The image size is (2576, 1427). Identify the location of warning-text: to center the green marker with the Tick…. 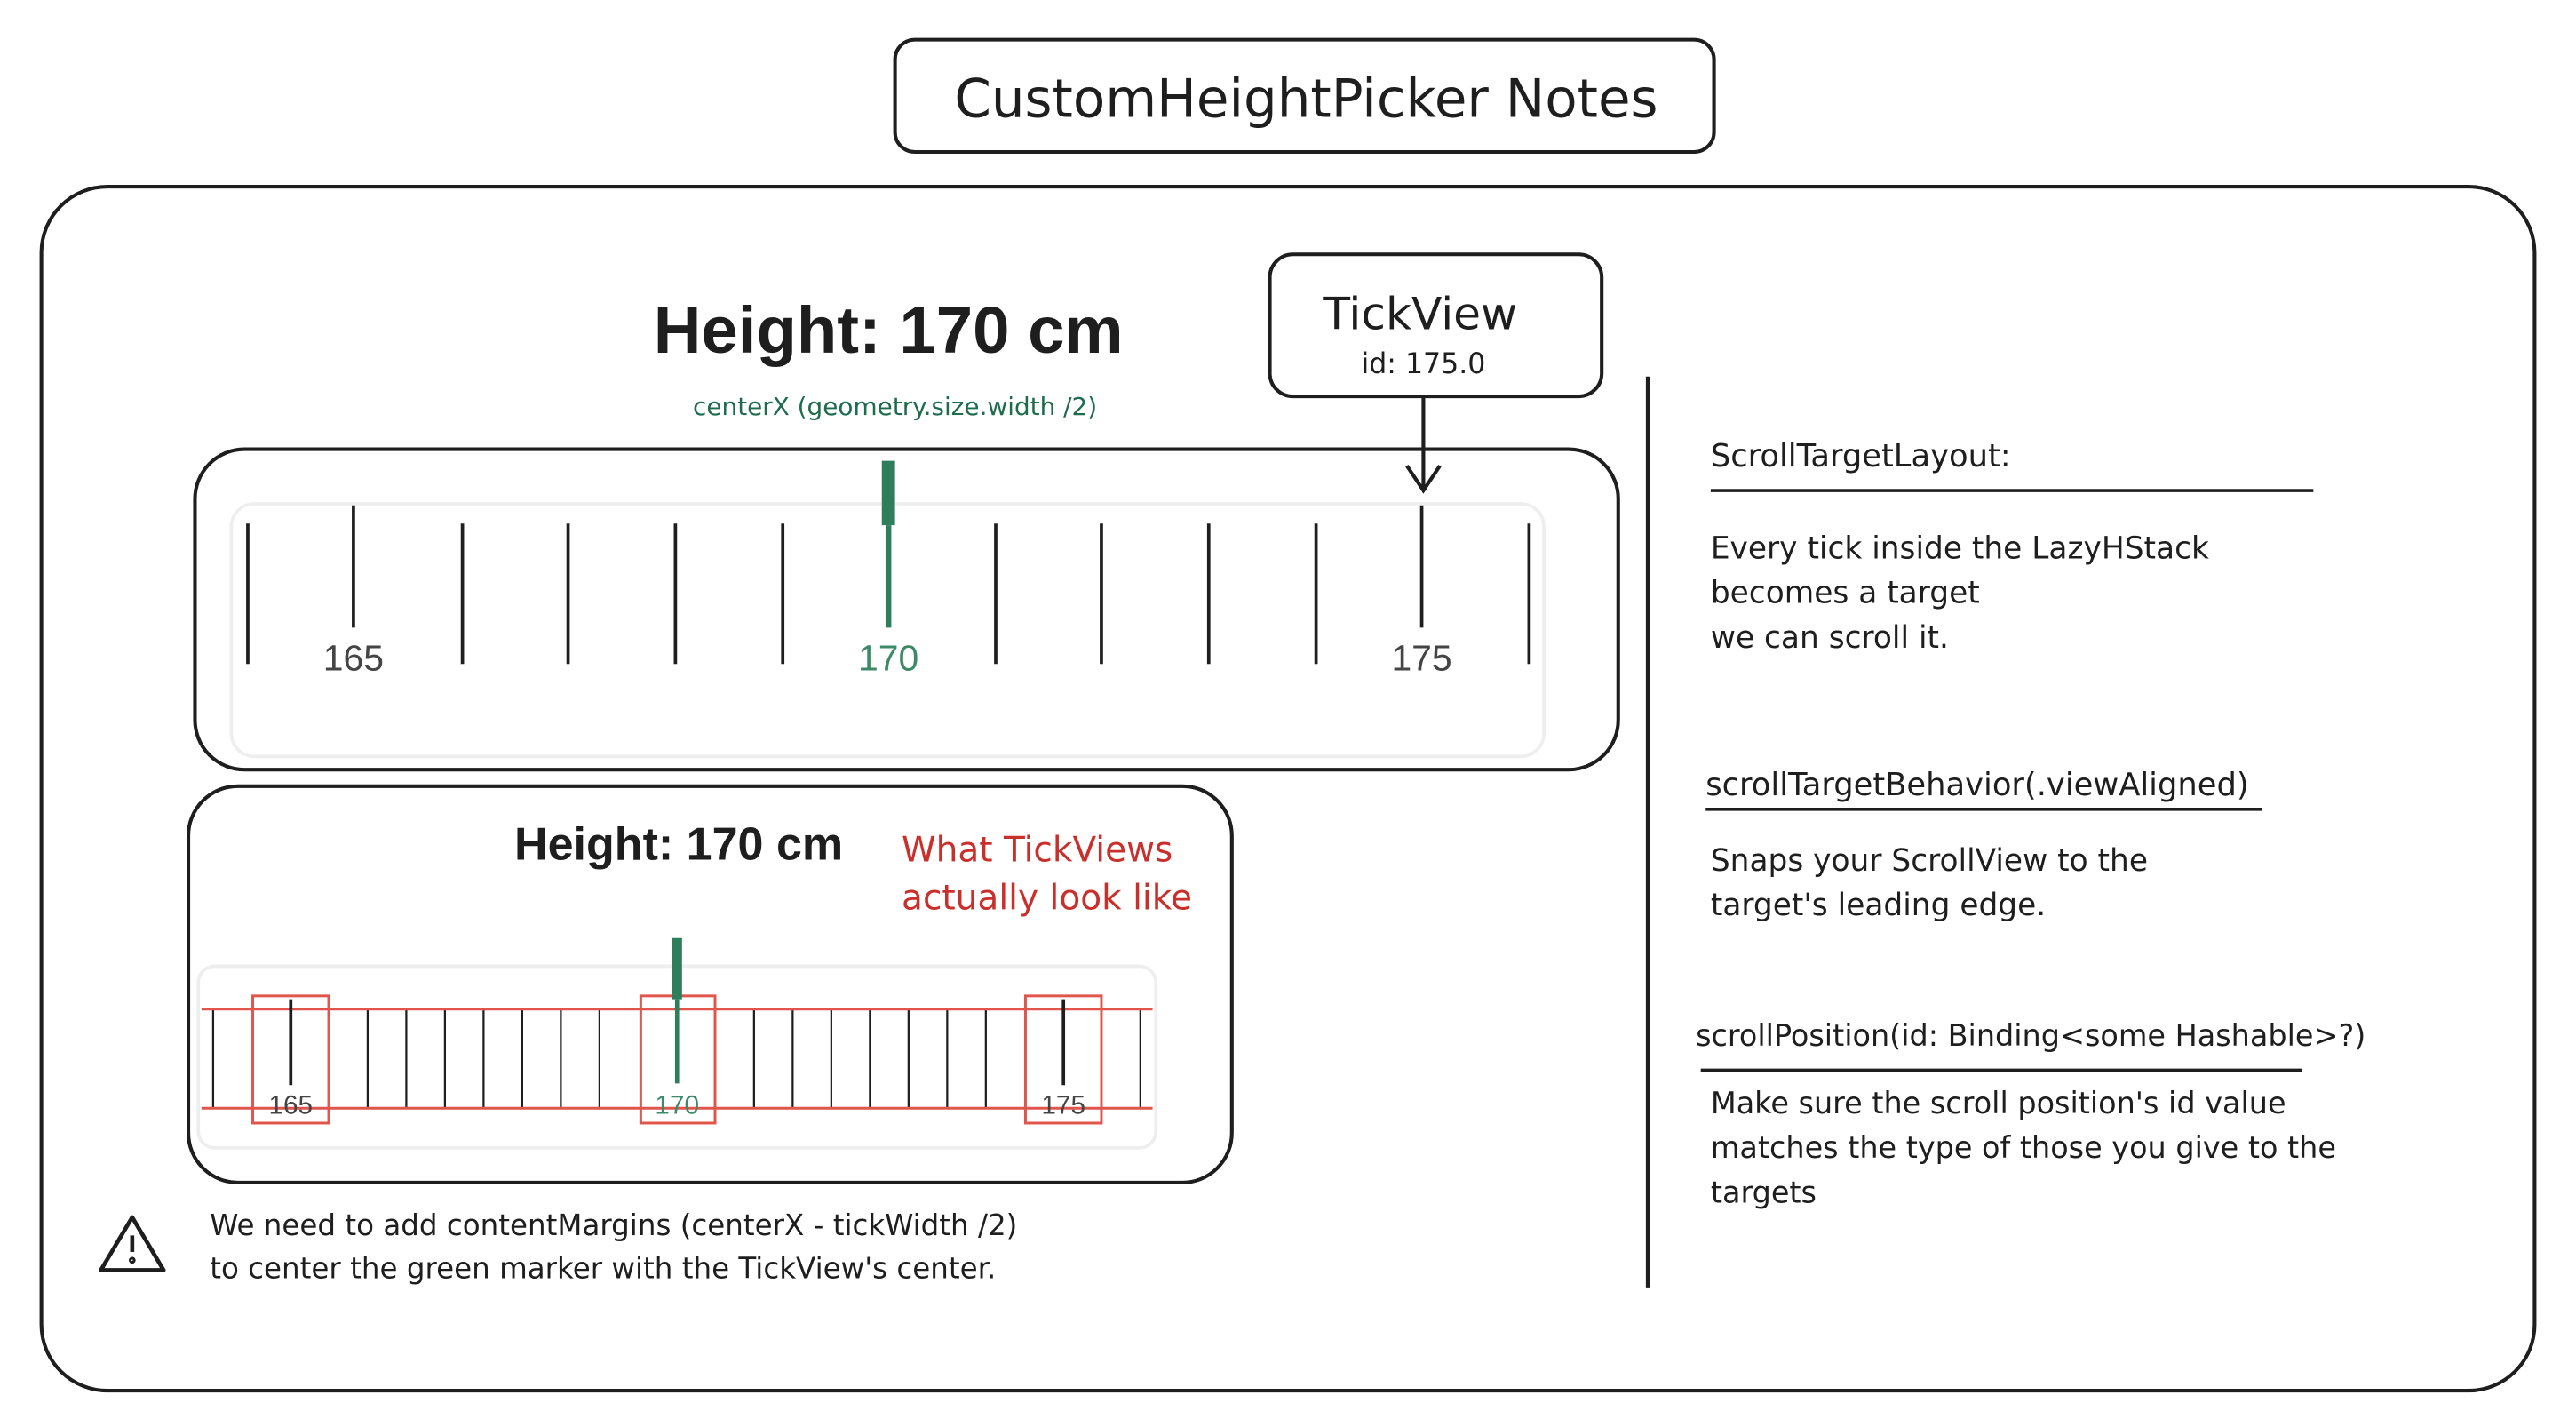
(603, 1268).